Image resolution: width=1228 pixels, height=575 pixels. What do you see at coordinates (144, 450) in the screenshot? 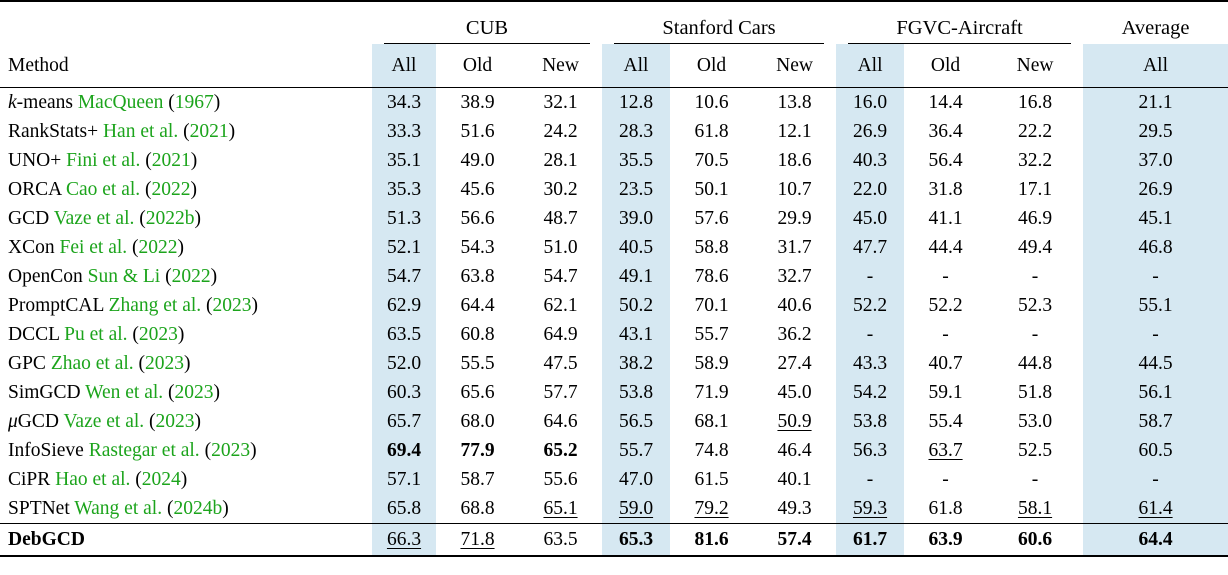
I see `citation-link: Rastegar et al.` at bounding box center [144, 450].